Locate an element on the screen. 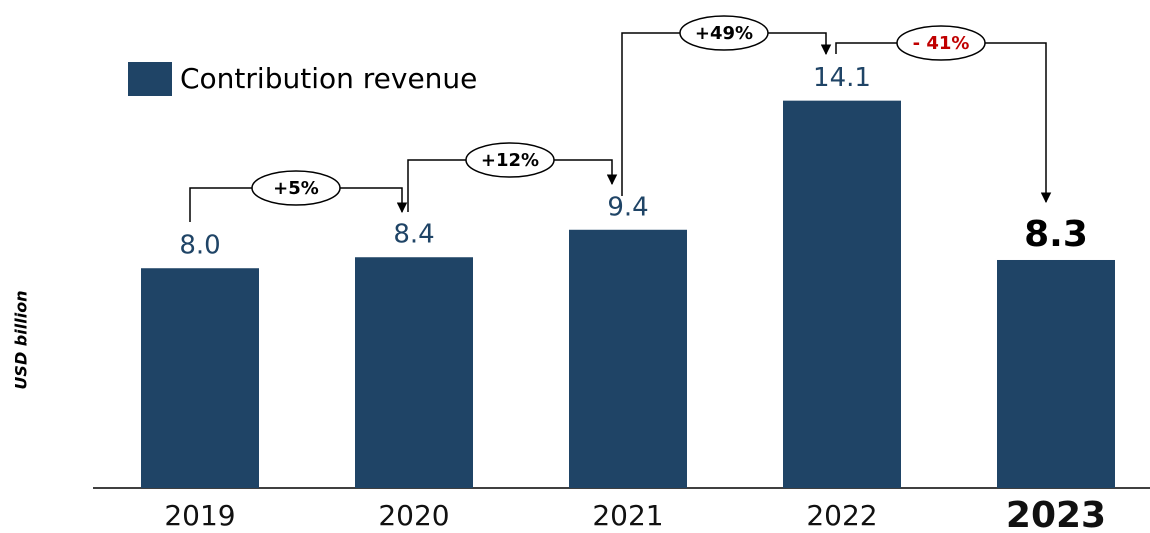 The image size is (1150, 533). annotation: +12% is located at coordinates (510, 160).